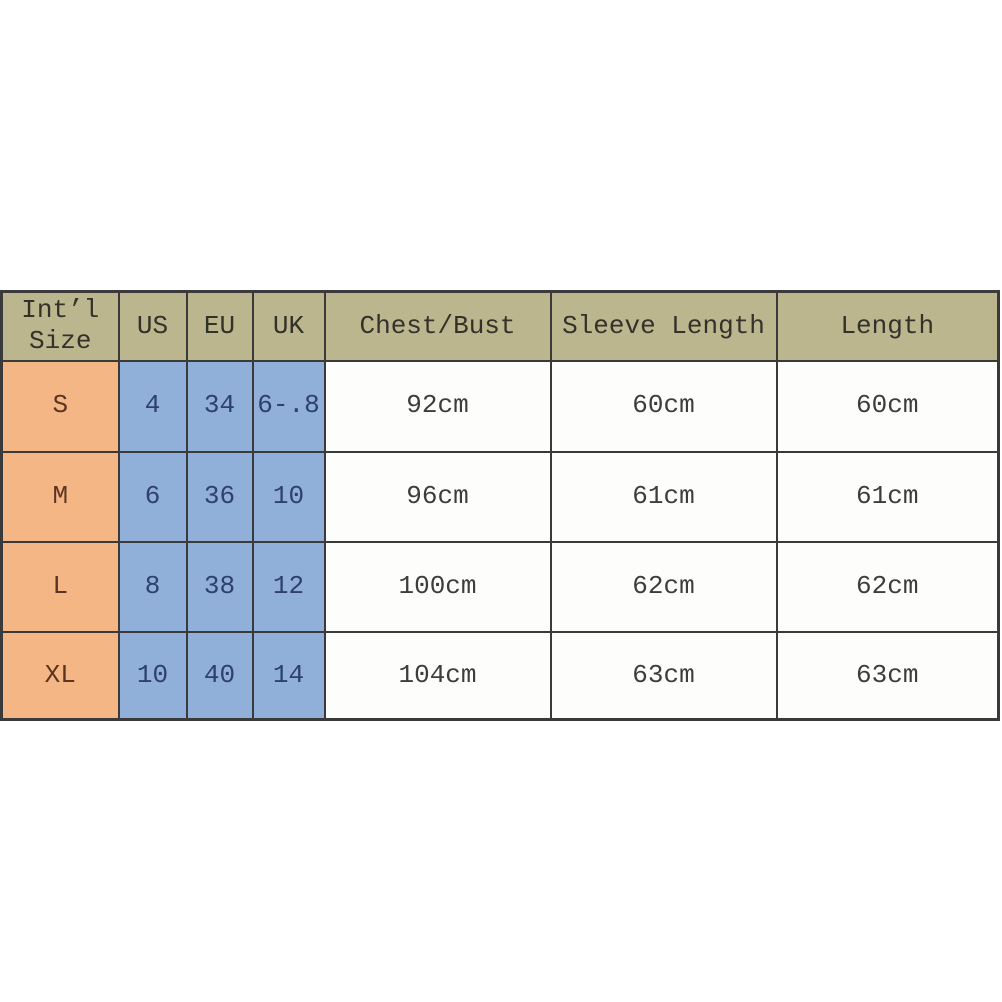  What do you see at coordinates (288, 675) in the screenshot?
I see `cell-xl-uk: 14` at bounding box center [288, 675].